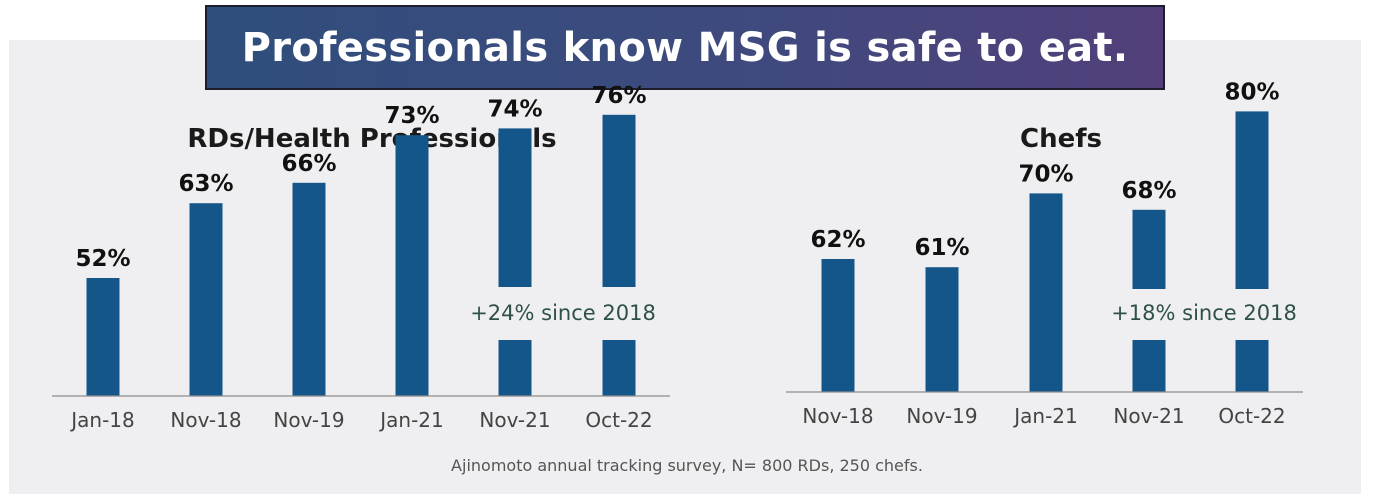 This screenshot has width=1374, height=500. I want to click on bar-chefs-4-lower, so click(1252, 366).